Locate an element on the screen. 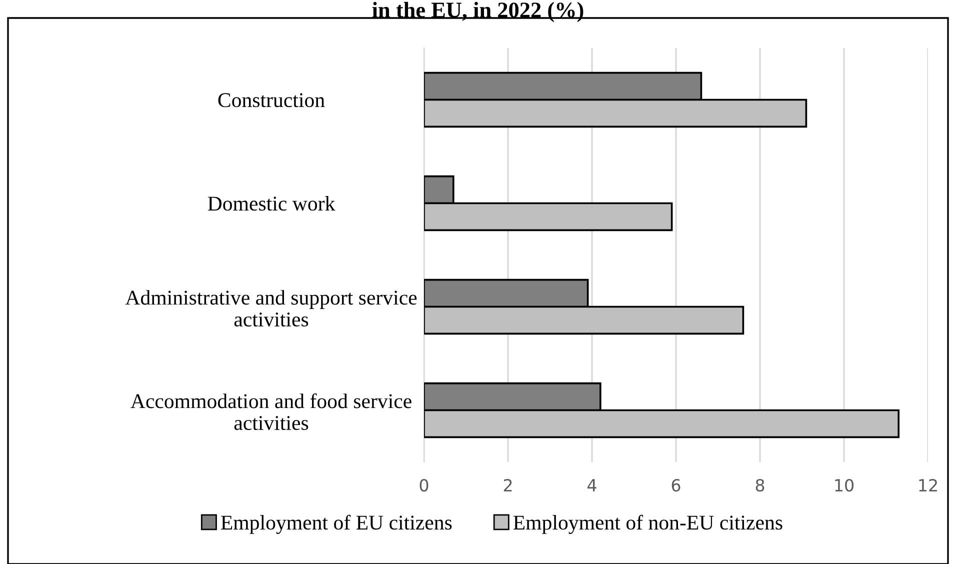  x-tick-label: 4 is located at coordinates (592, 485).